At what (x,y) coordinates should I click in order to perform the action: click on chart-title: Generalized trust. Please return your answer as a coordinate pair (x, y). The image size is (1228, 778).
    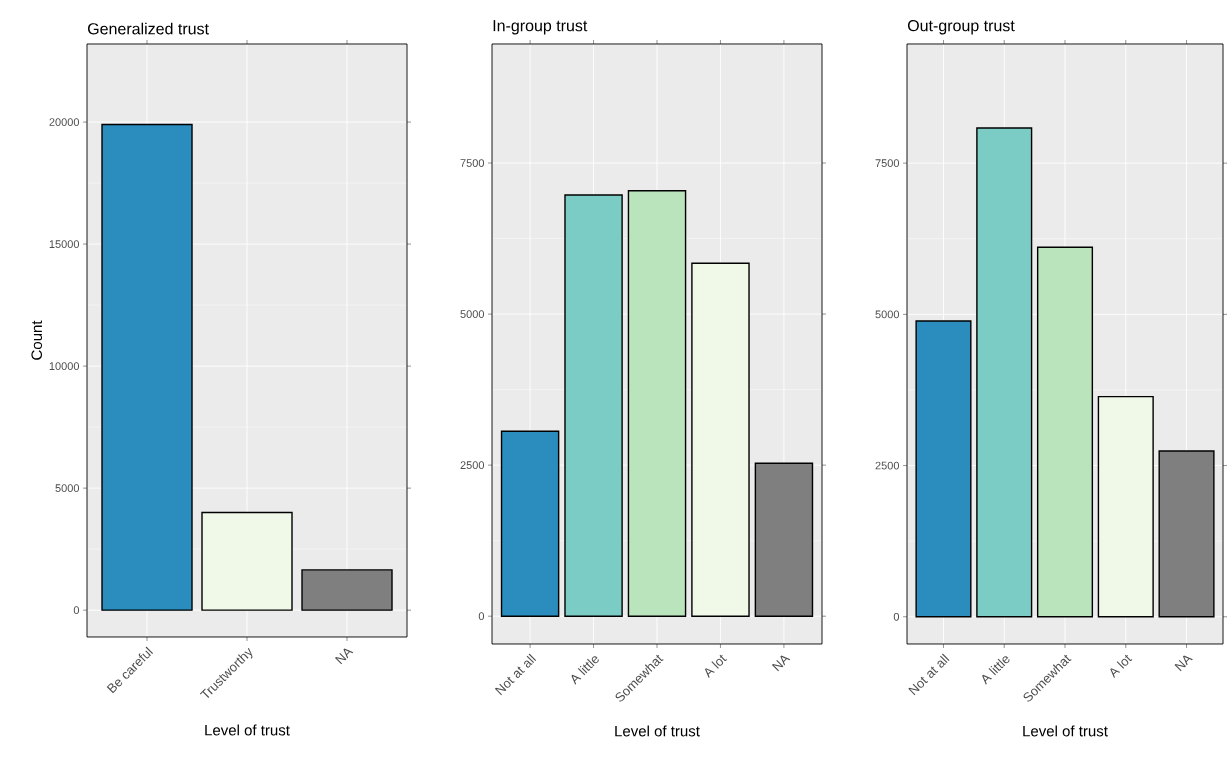
    Looking at the image, I should click on (148, 28).